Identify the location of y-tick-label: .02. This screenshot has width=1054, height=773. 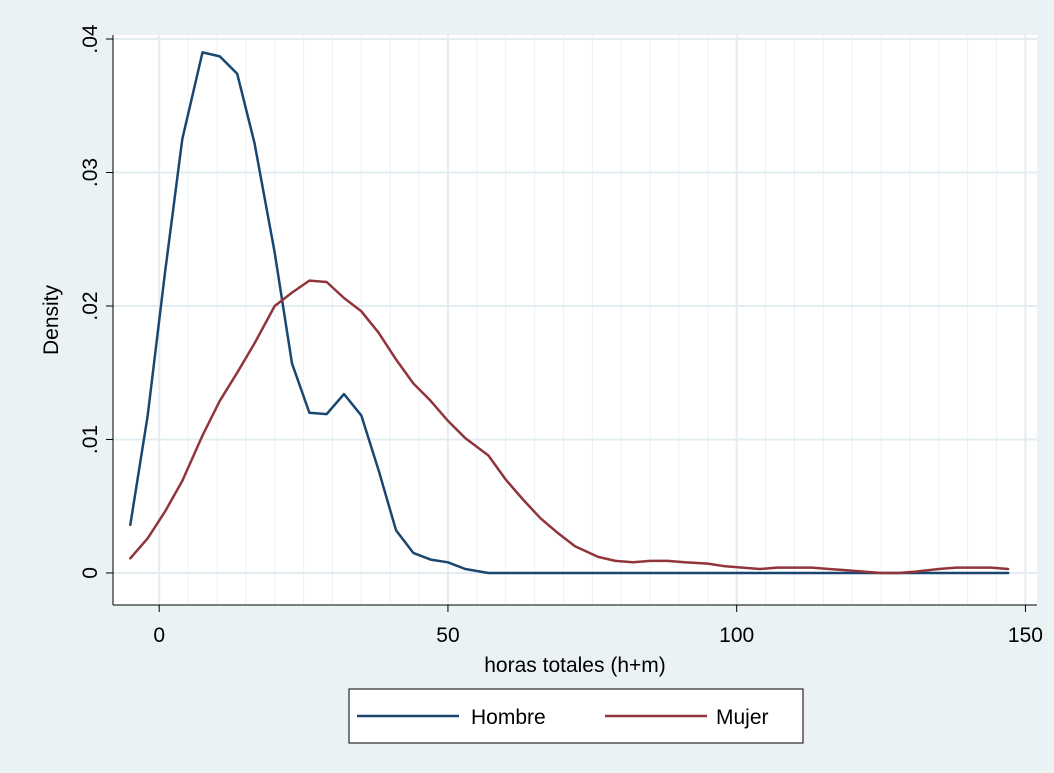
(90, 305).